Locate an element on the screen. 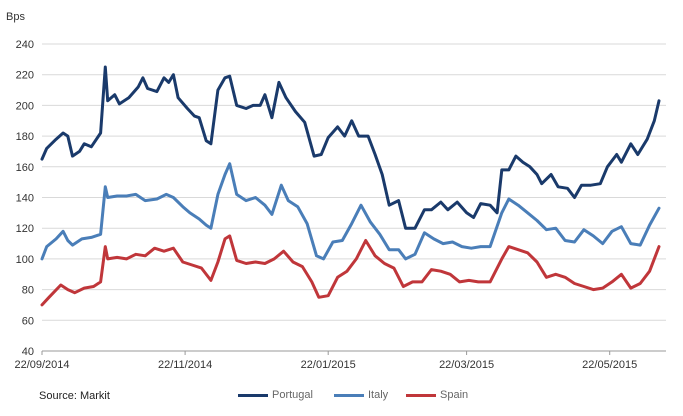 The width and height of the screenshot is (683, 416). y-tick-label: 120 is located at coordinates (25, 229).